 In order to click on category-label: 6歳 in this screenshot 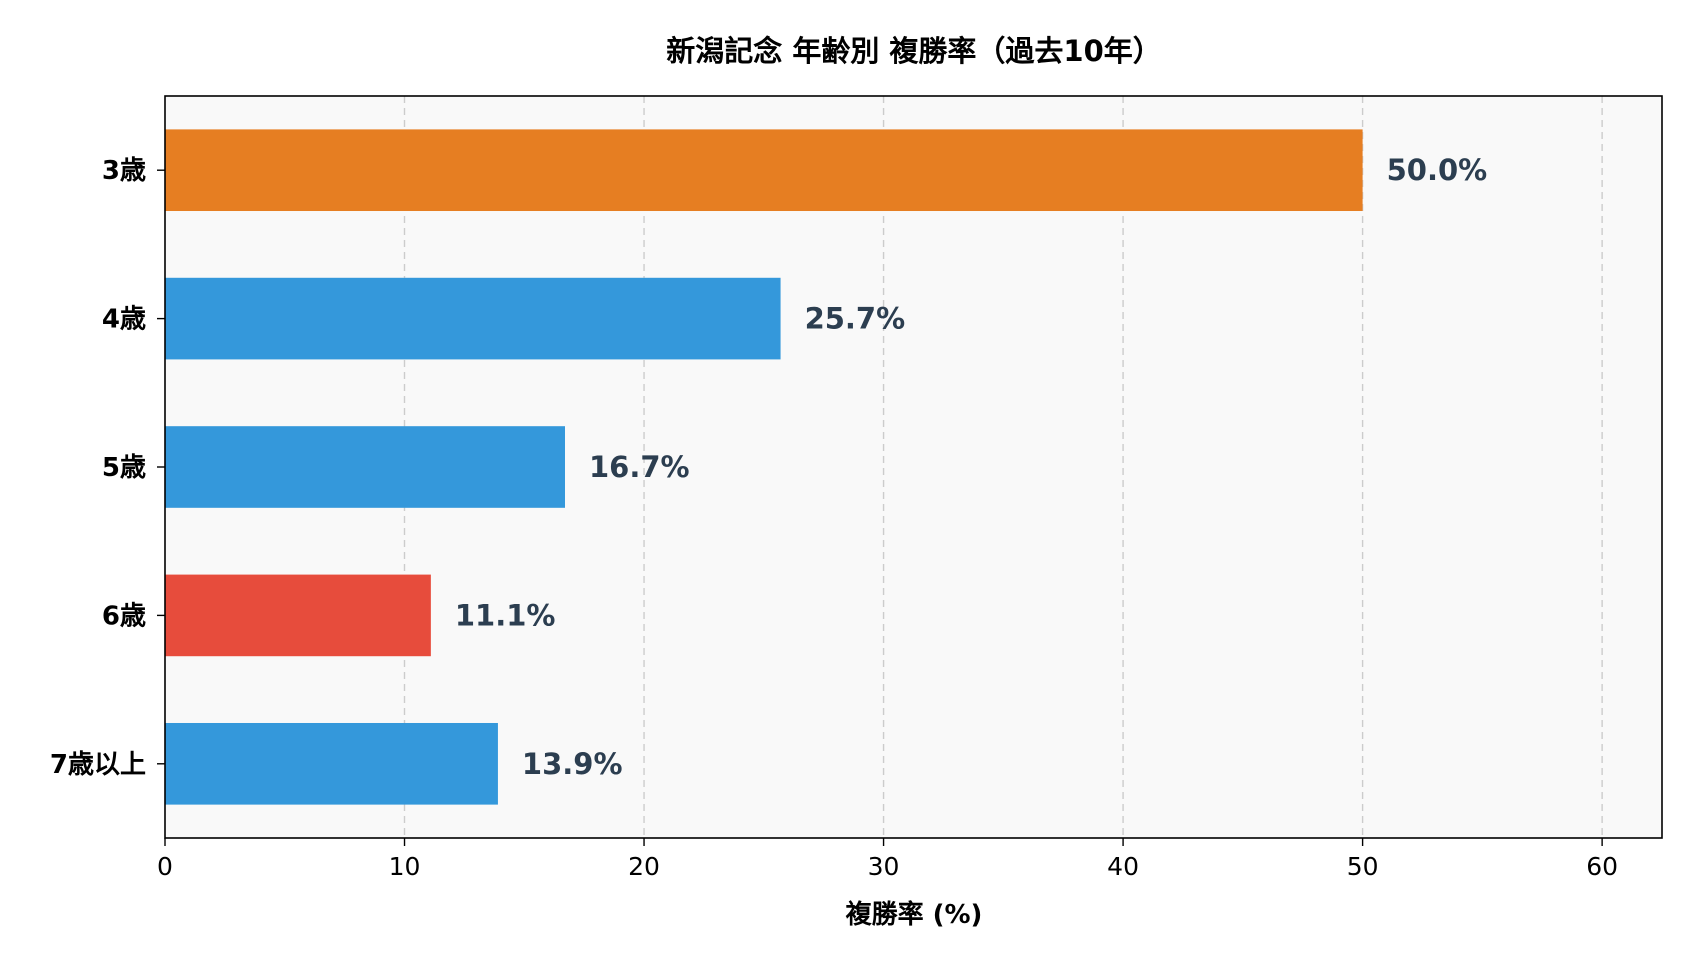, I will do `click(124, 616)`.